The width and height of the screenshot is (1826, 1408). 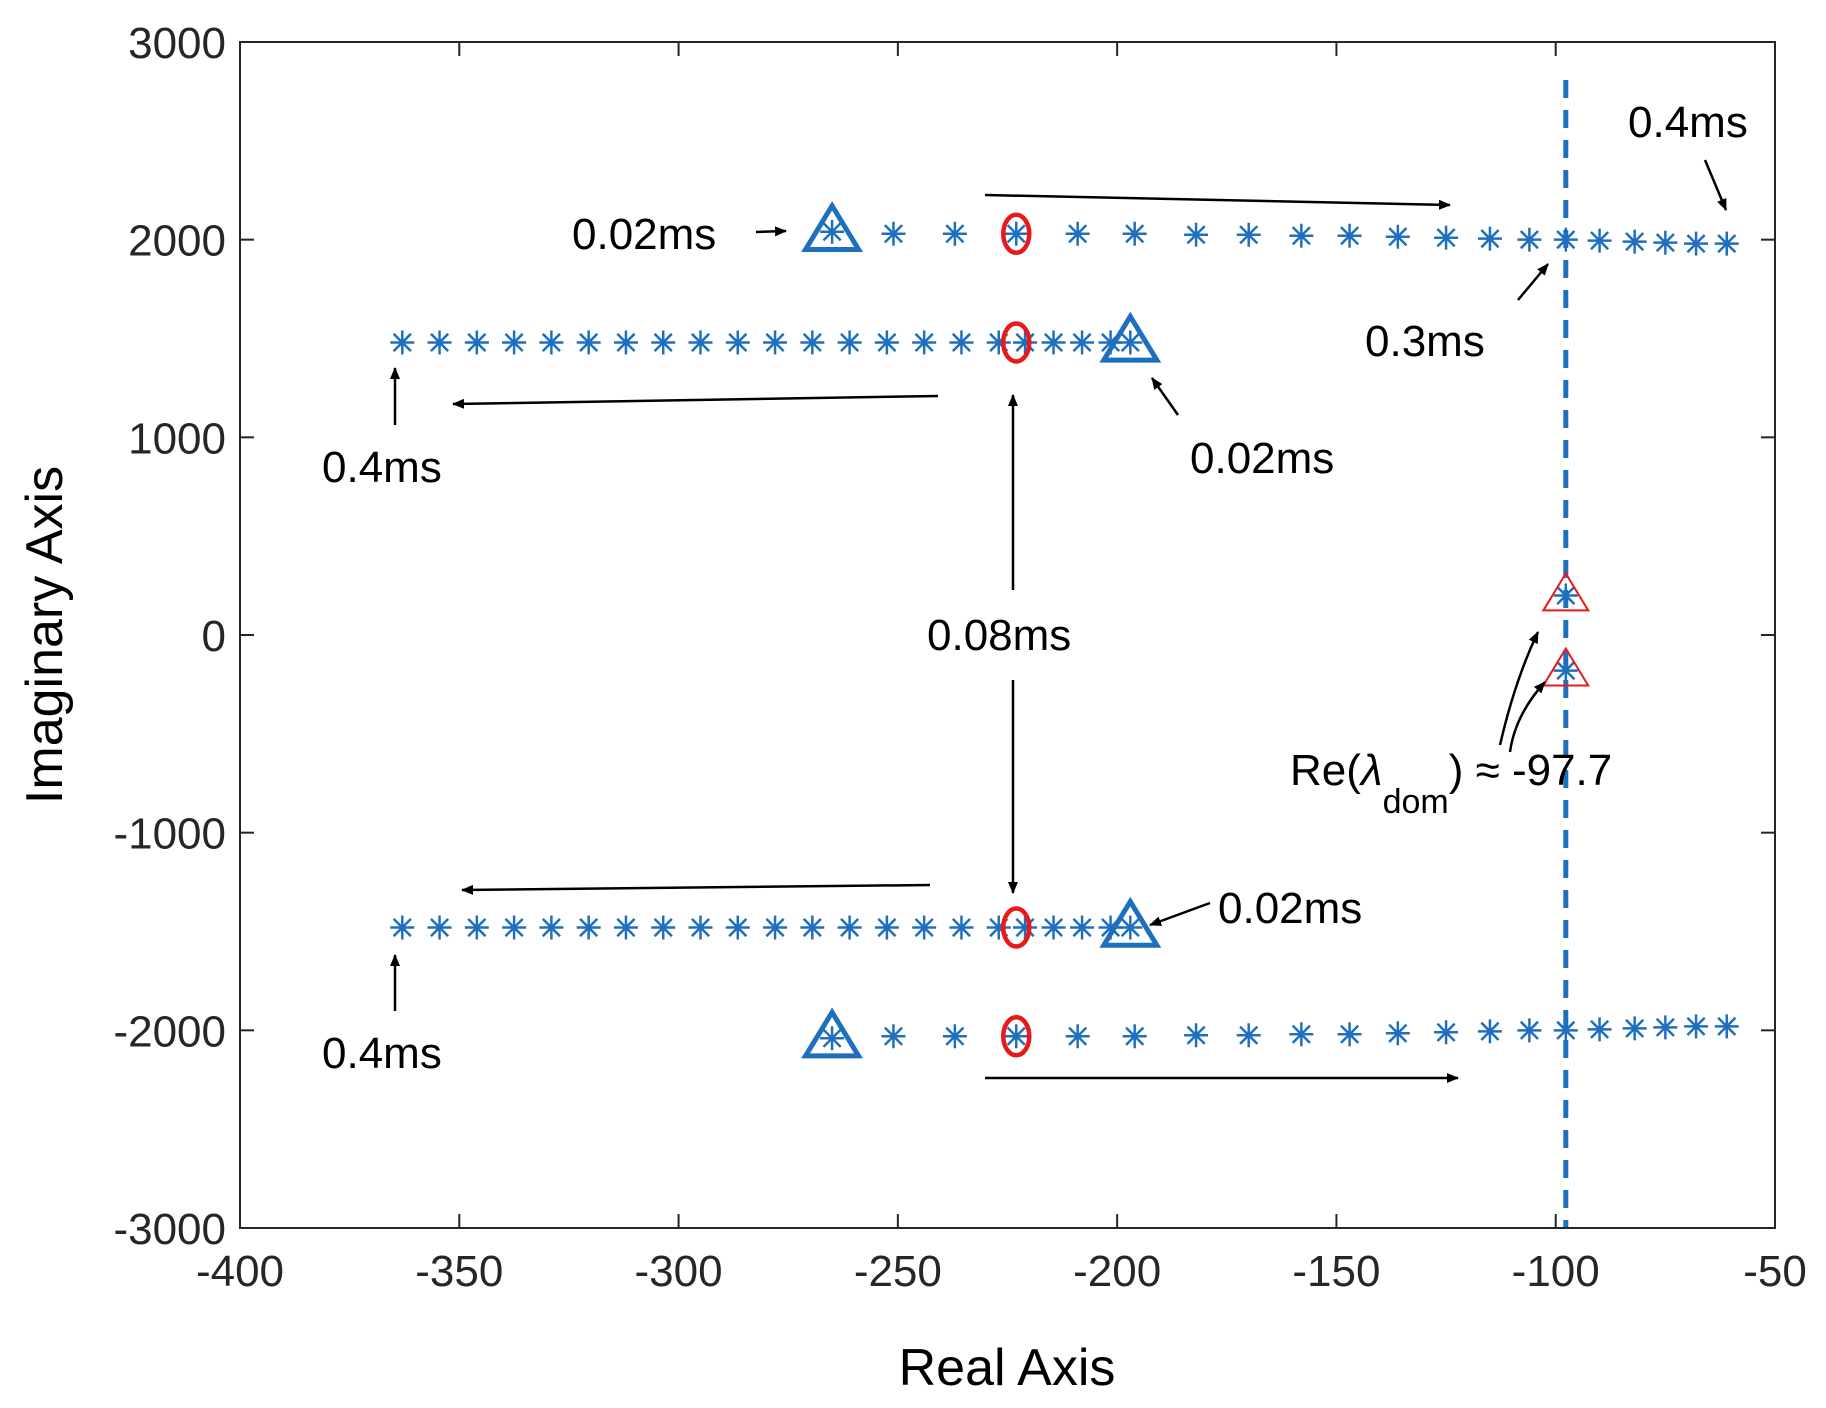 I want to click on arrow-upper-right, so click(x=1217, y=201).